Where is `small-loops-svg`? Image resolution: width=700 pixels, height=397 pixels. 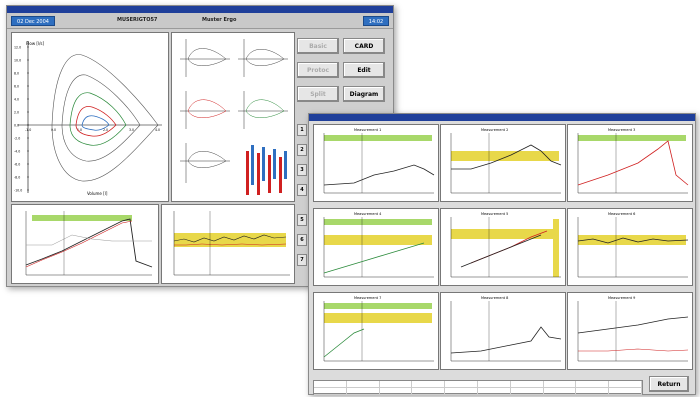
small-loops-svg is located at coordinates (234, 117).